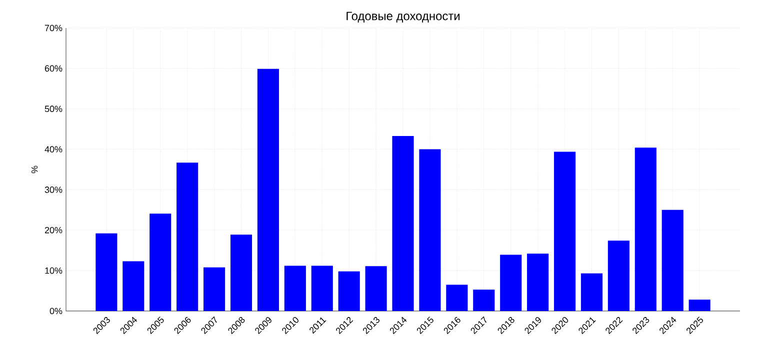 The image size is (758, 351). What do you see at coordinates (53, 28) in the screenshot?
I see `y-tick-label: 70%` at bounding box center [53, 28].